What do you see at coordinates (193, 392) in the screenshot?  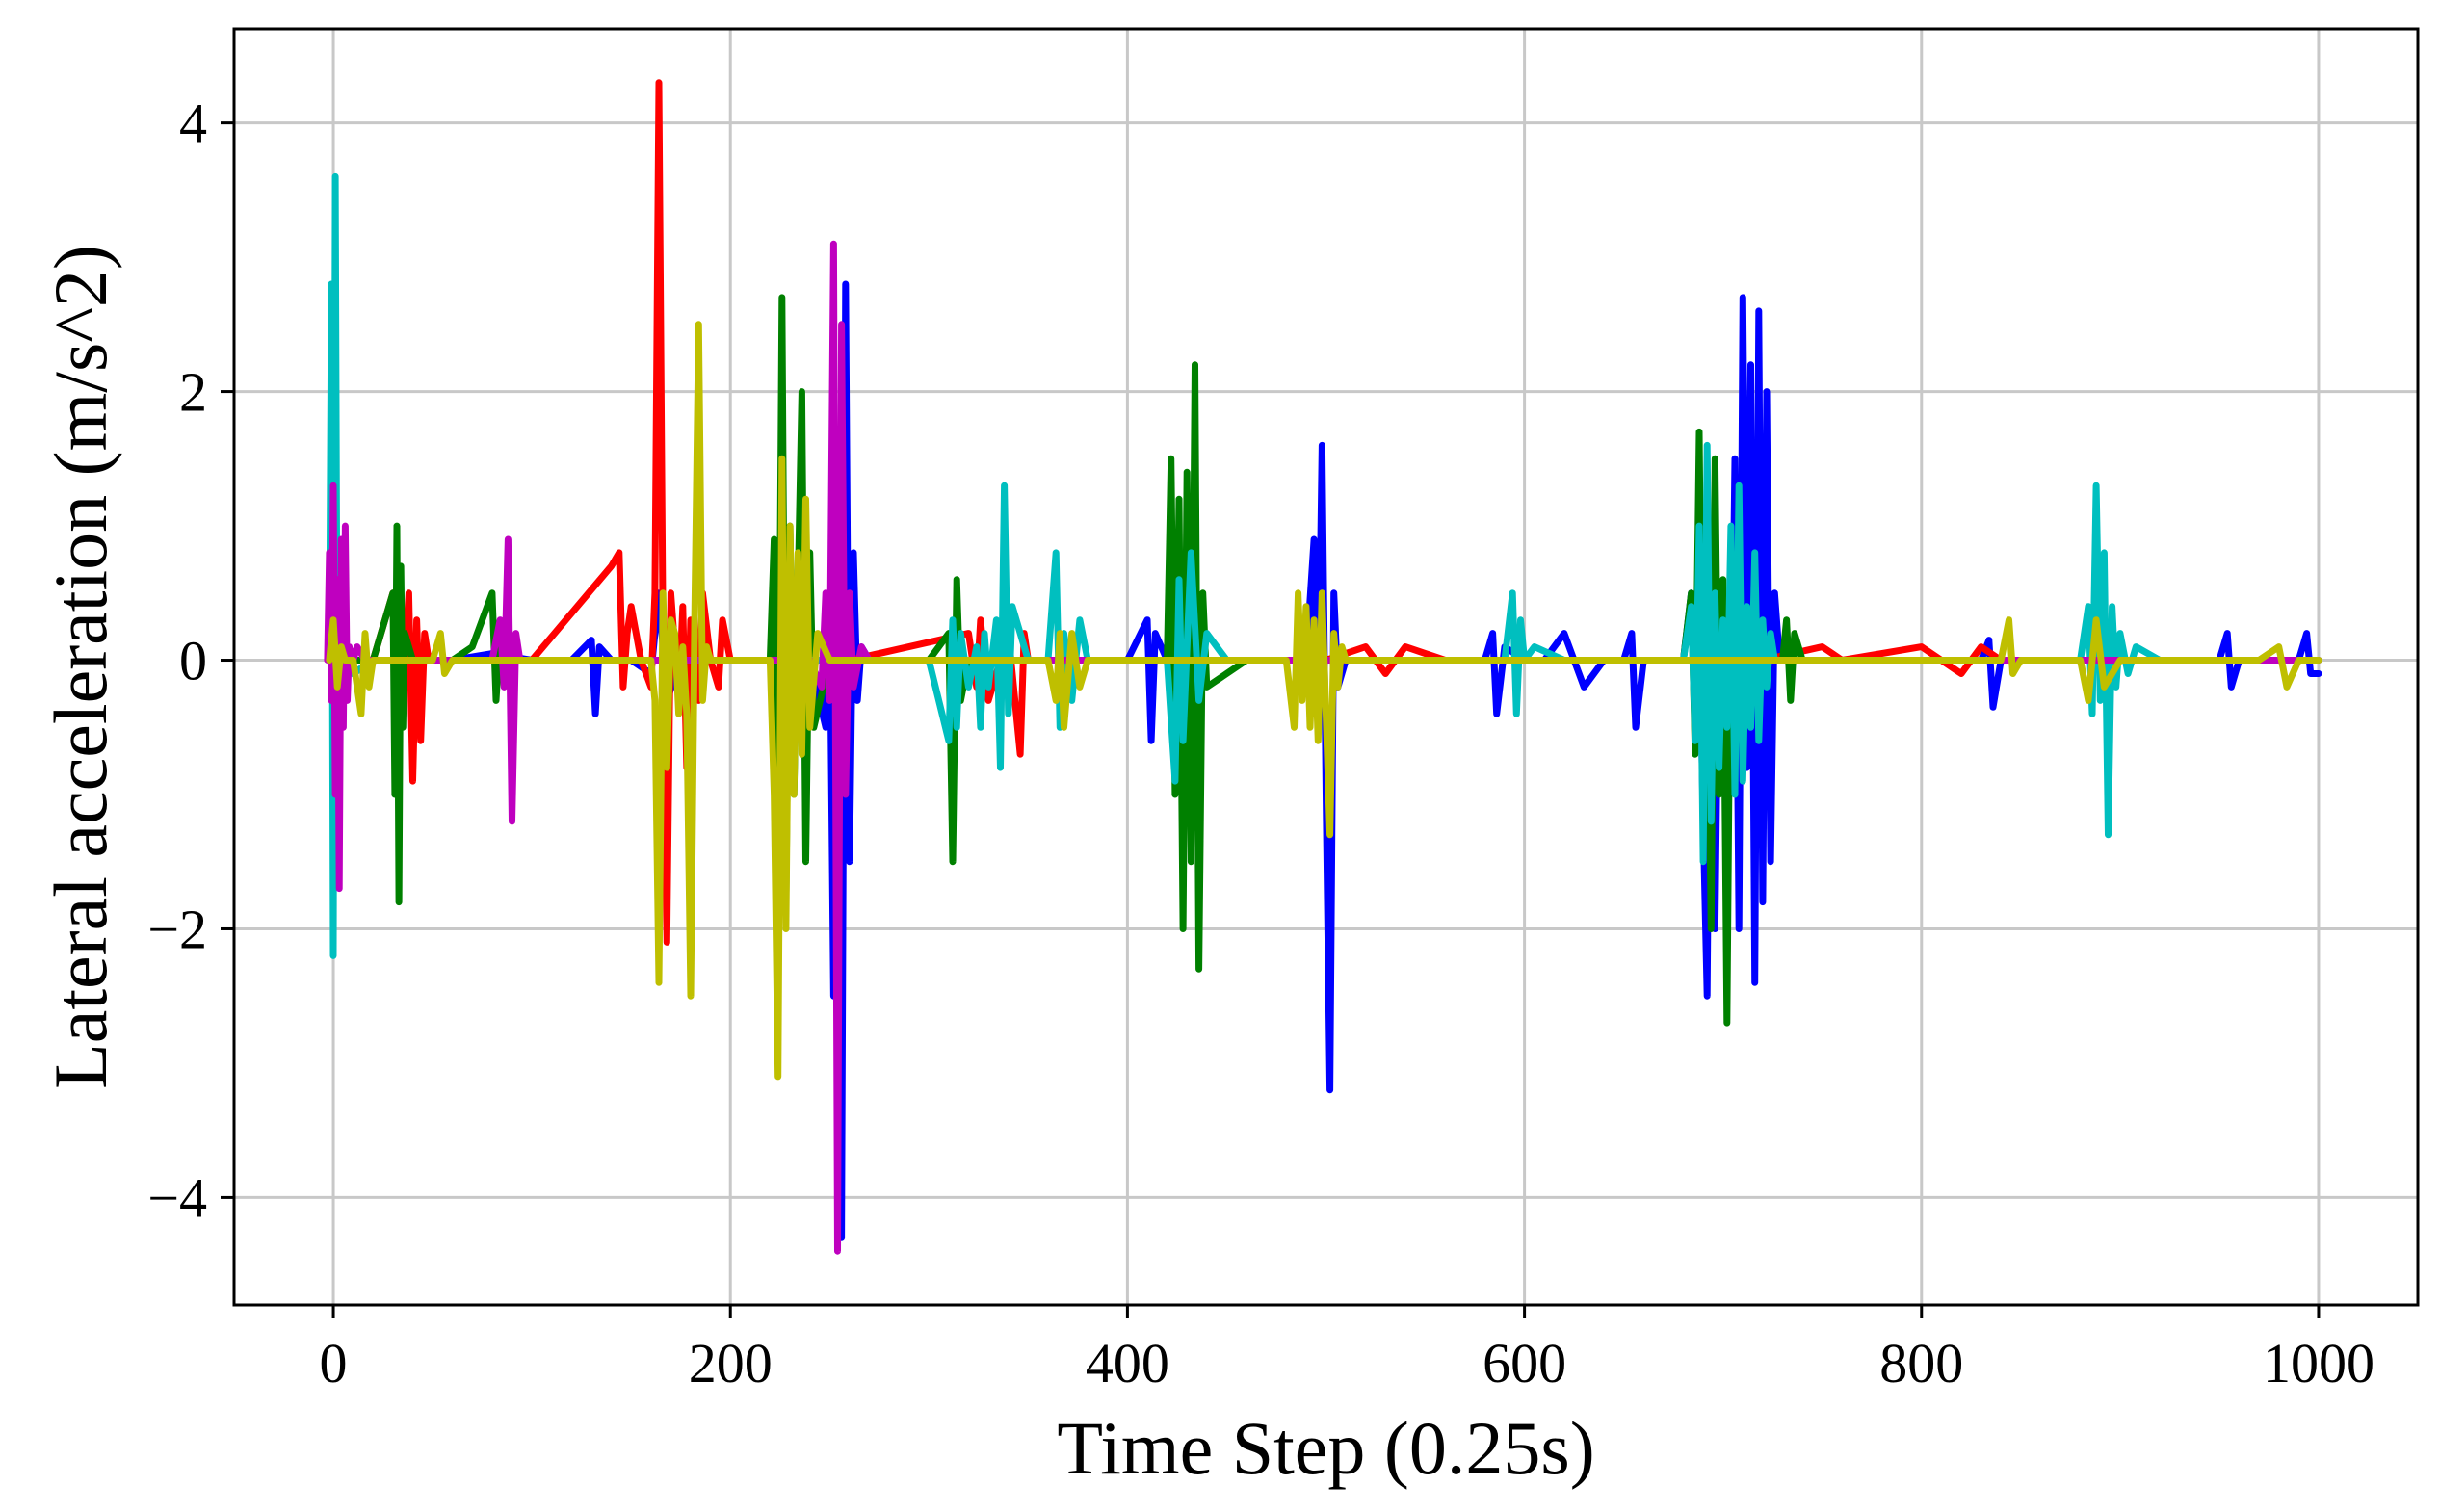 I see `y-tick-label: 2` at bounding box center [193, 392].